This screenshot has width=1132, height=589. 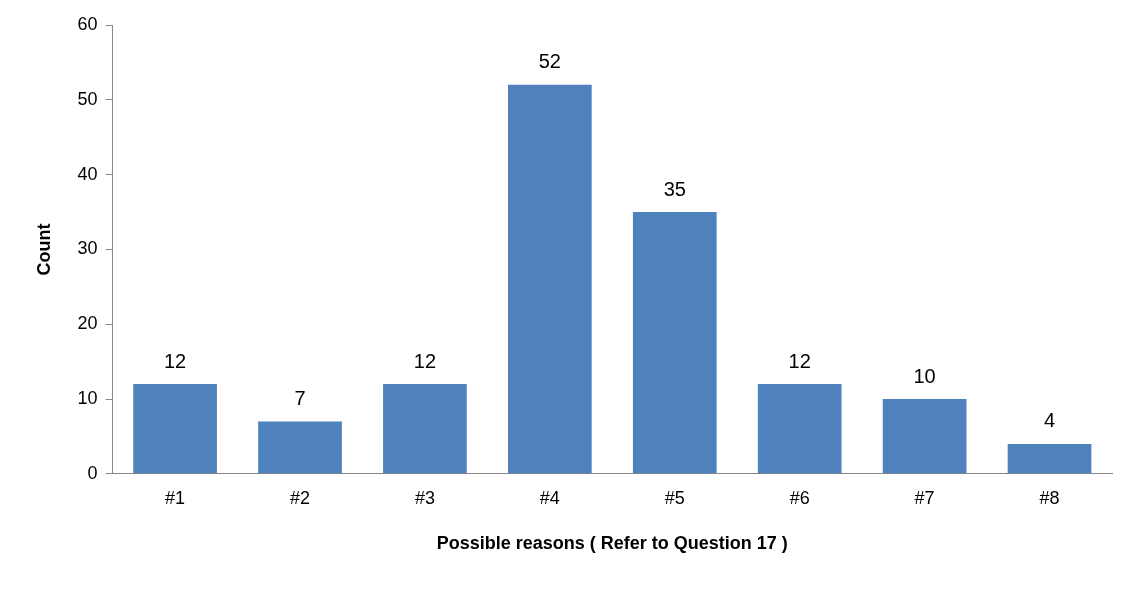 I want to click on data-label: 10, so click(x=924, y=375).